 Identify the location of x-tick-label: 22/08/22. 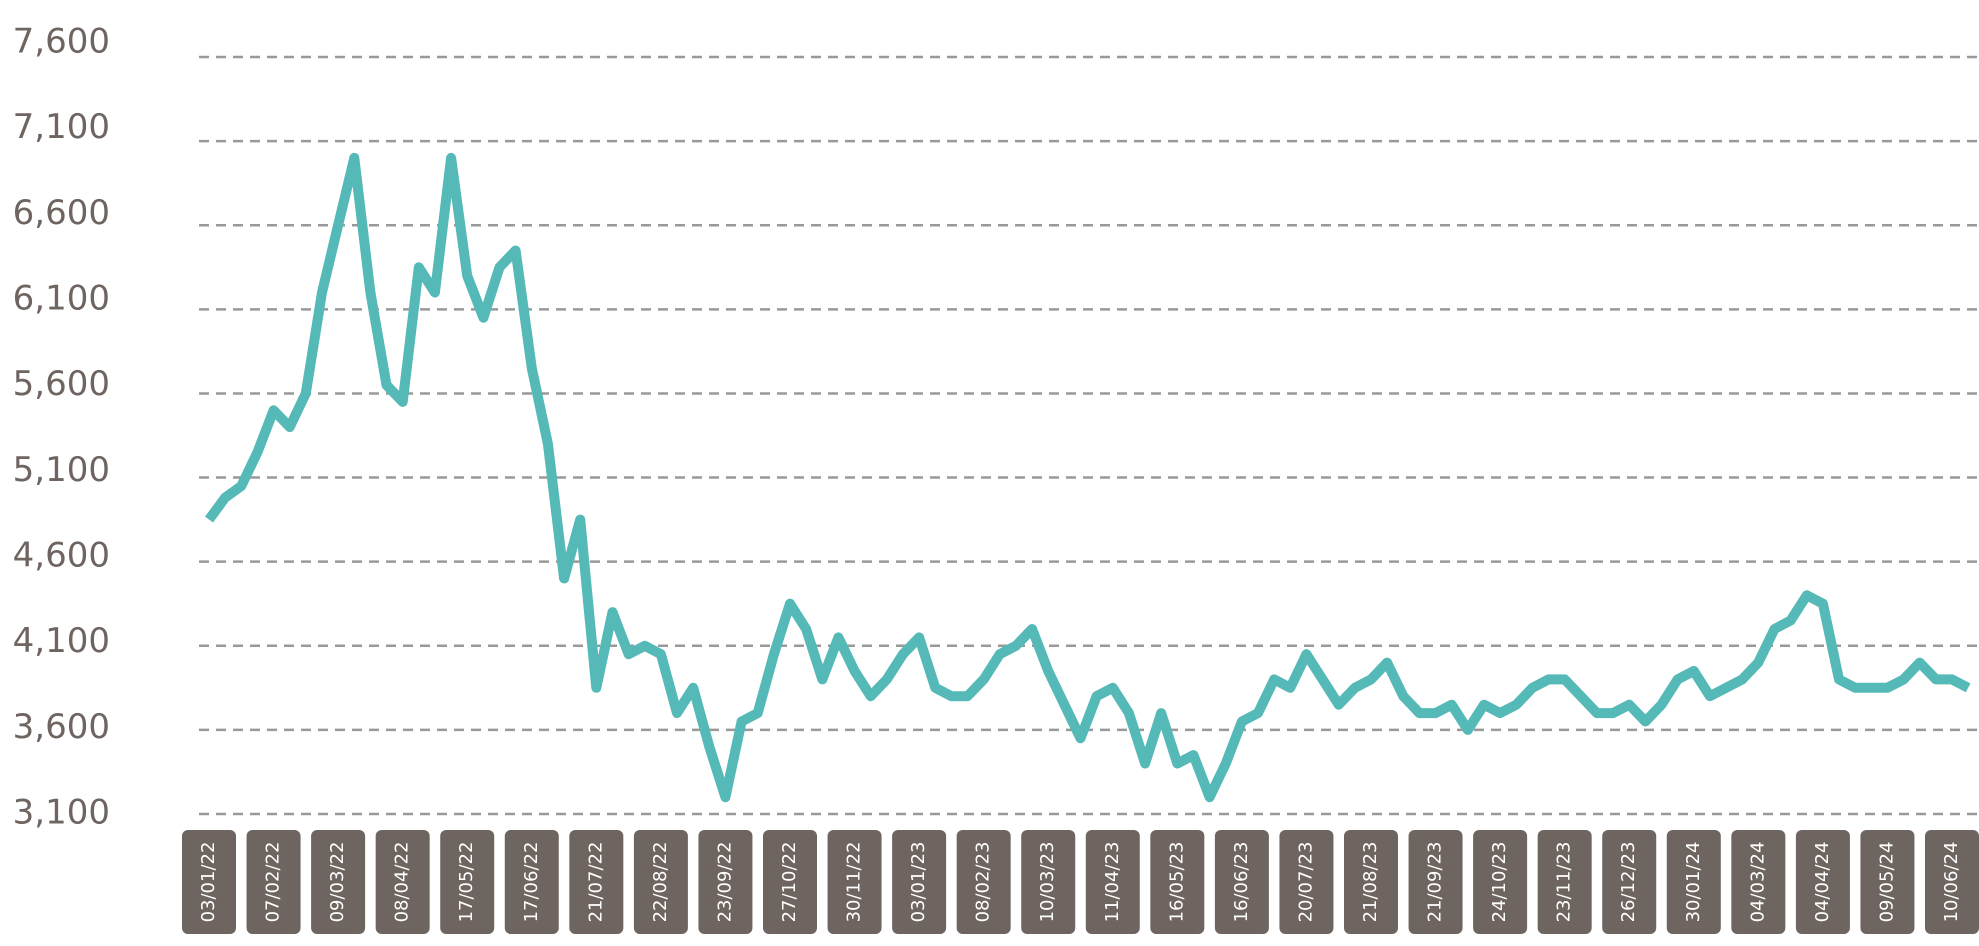
(660, 882).